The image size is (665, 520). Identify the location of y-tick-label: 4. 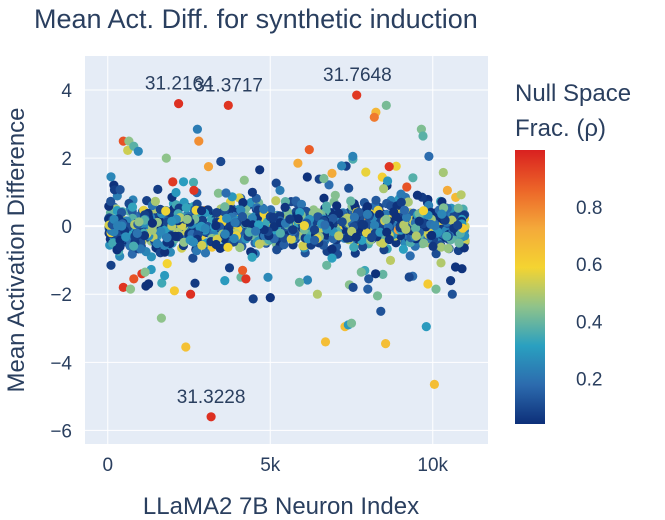
(66, 91).